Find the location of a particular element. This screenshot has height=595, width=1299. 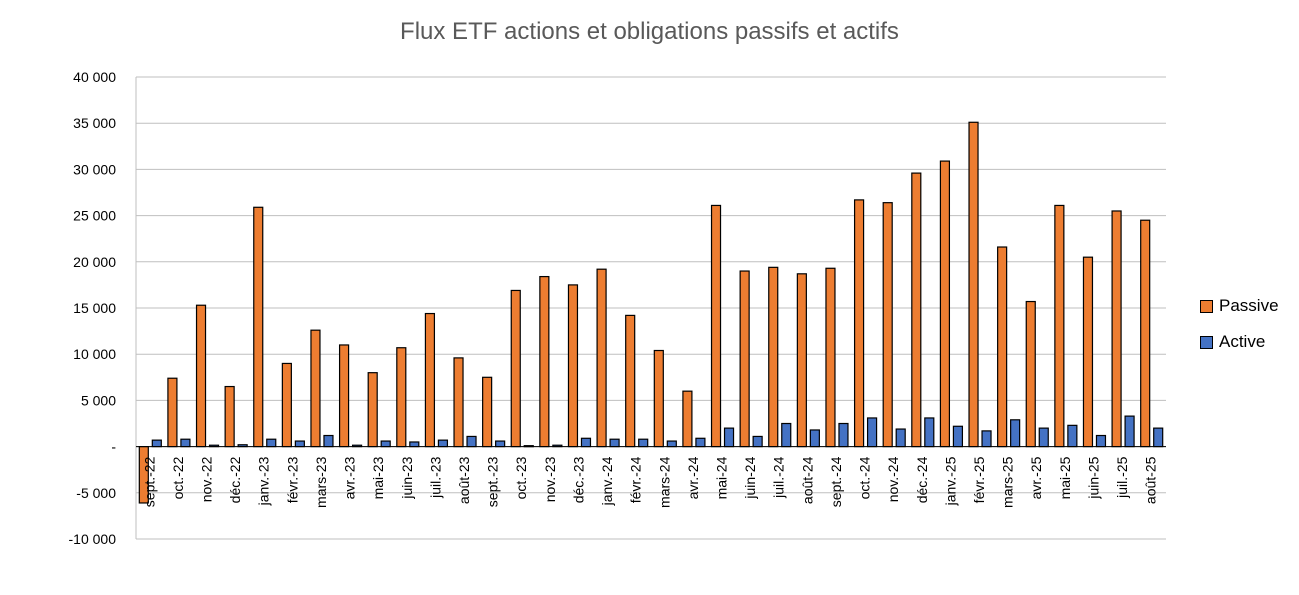

x-tick-label: janv.-23 is located at coordinates (264, 481).